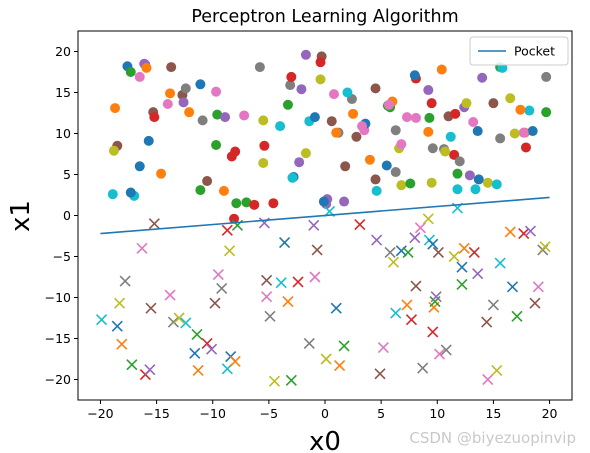  Describe the element at coordinates (534, 51) in the screenshot. I see `legend-label: Pocket` at that location.